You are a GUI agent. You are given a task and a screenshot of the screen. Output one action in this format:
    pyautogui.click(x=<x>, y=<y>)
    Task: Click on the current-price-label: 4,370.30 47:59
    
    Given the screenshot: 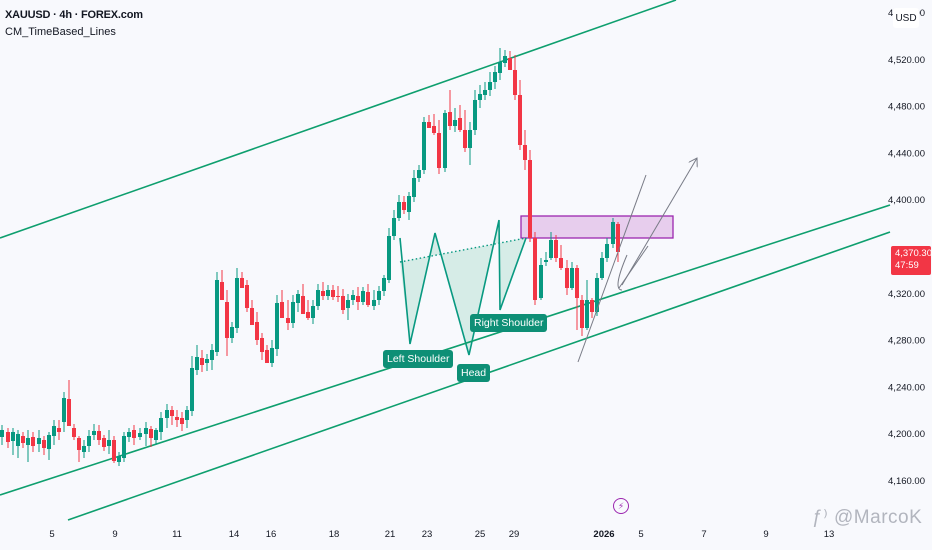 What is the action you would take?
    pyautogui.click(x=911, y=260)
    